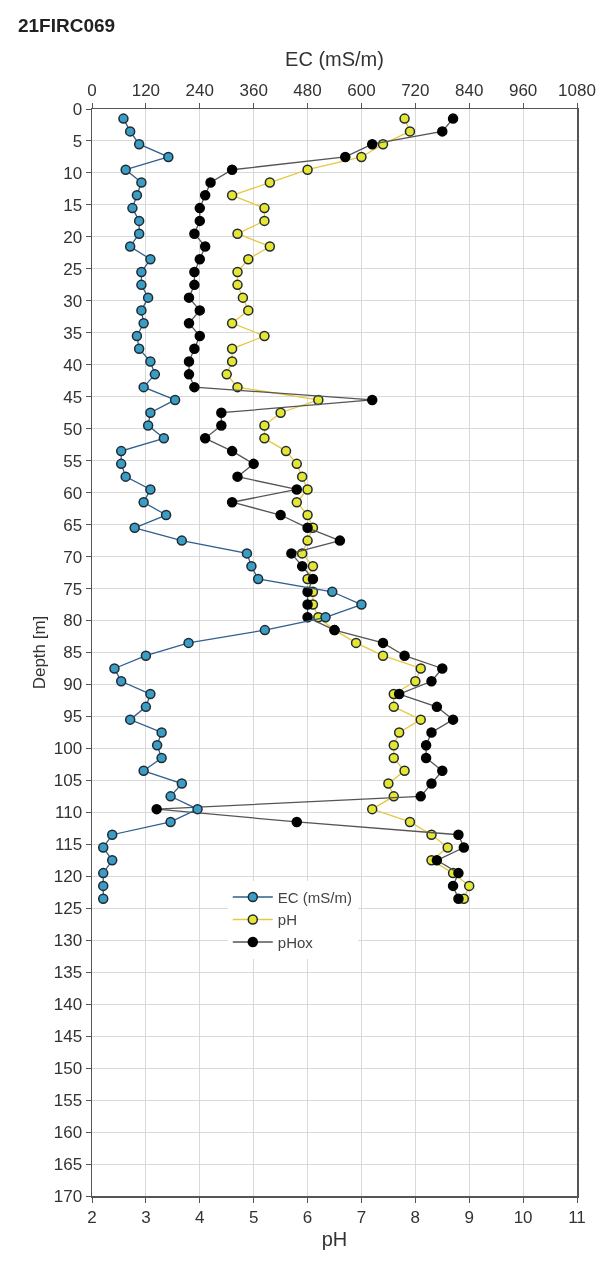 The image size is (598, 1274). What do you see at coordinates (73, 205) in the screenshot?
I see `y-tick-label: 15` at bounding box center [73, 205].